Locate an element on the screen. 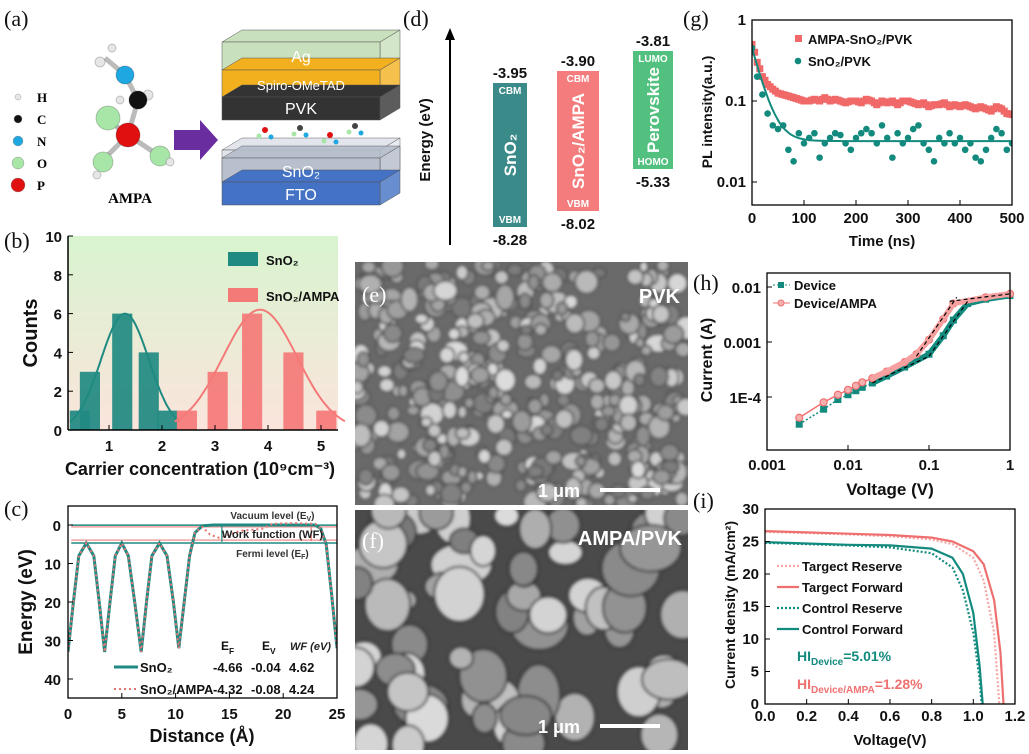 The width and height of the screenshot is (1029, 754). layer-sno2-top-face is located at coordinates (311, 152).